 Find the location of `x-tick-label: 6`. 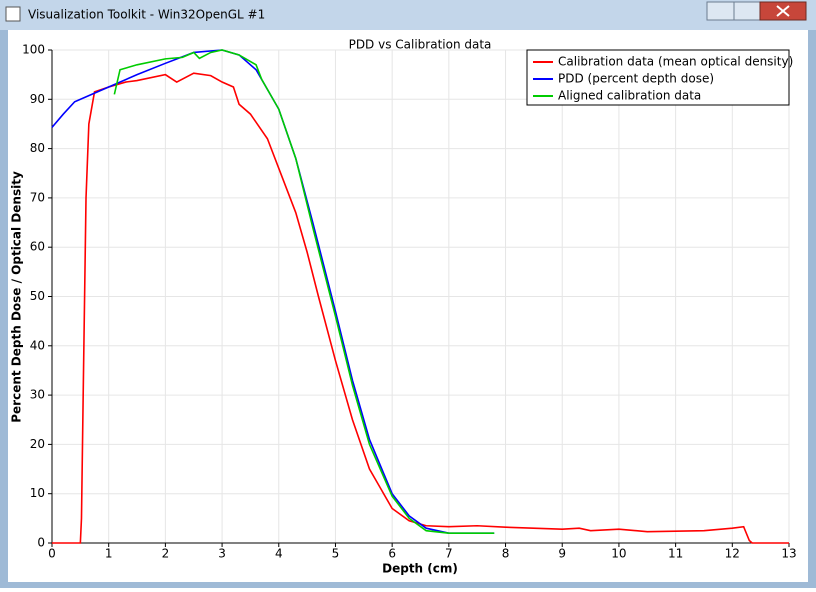

x-tick-label: 6 is located at coordinates (392, 554).